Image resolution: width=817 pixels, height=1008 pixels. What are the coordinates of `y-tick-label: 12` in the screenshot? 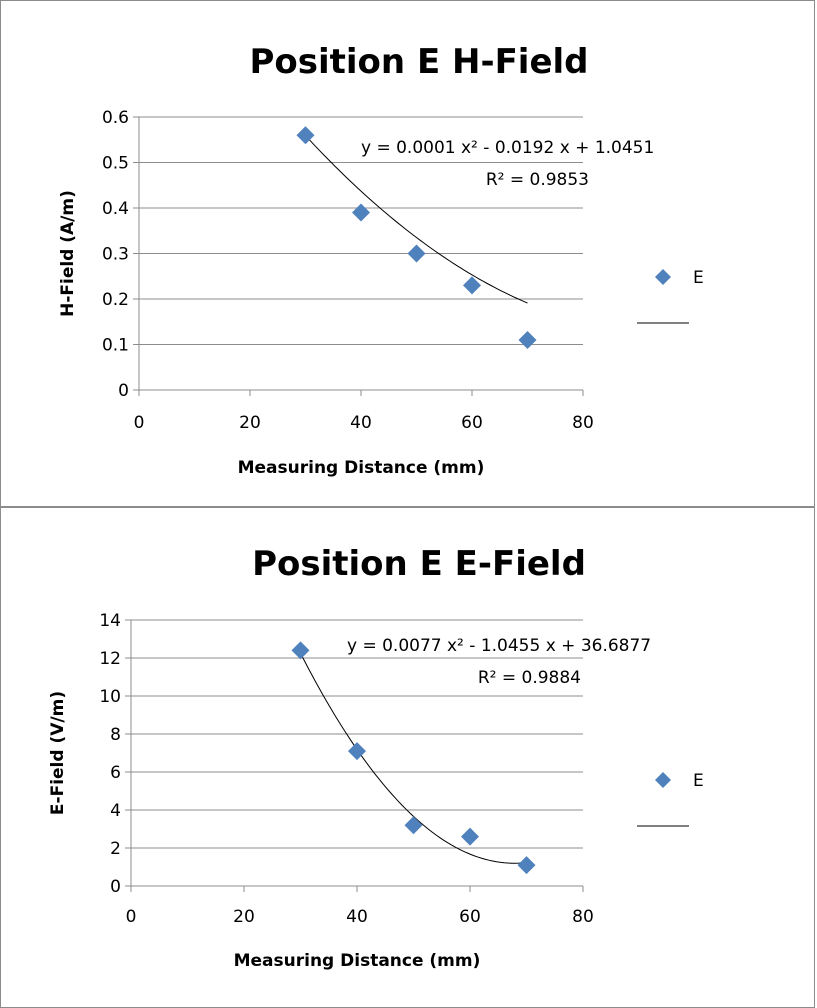 It's located at (110, 659).